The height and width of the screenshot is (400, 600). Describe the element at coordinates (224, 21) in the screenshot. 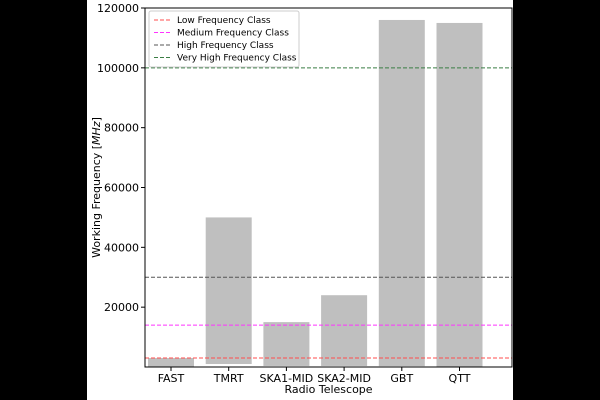

I see `legend-label: Low Frequency Class` at that location.